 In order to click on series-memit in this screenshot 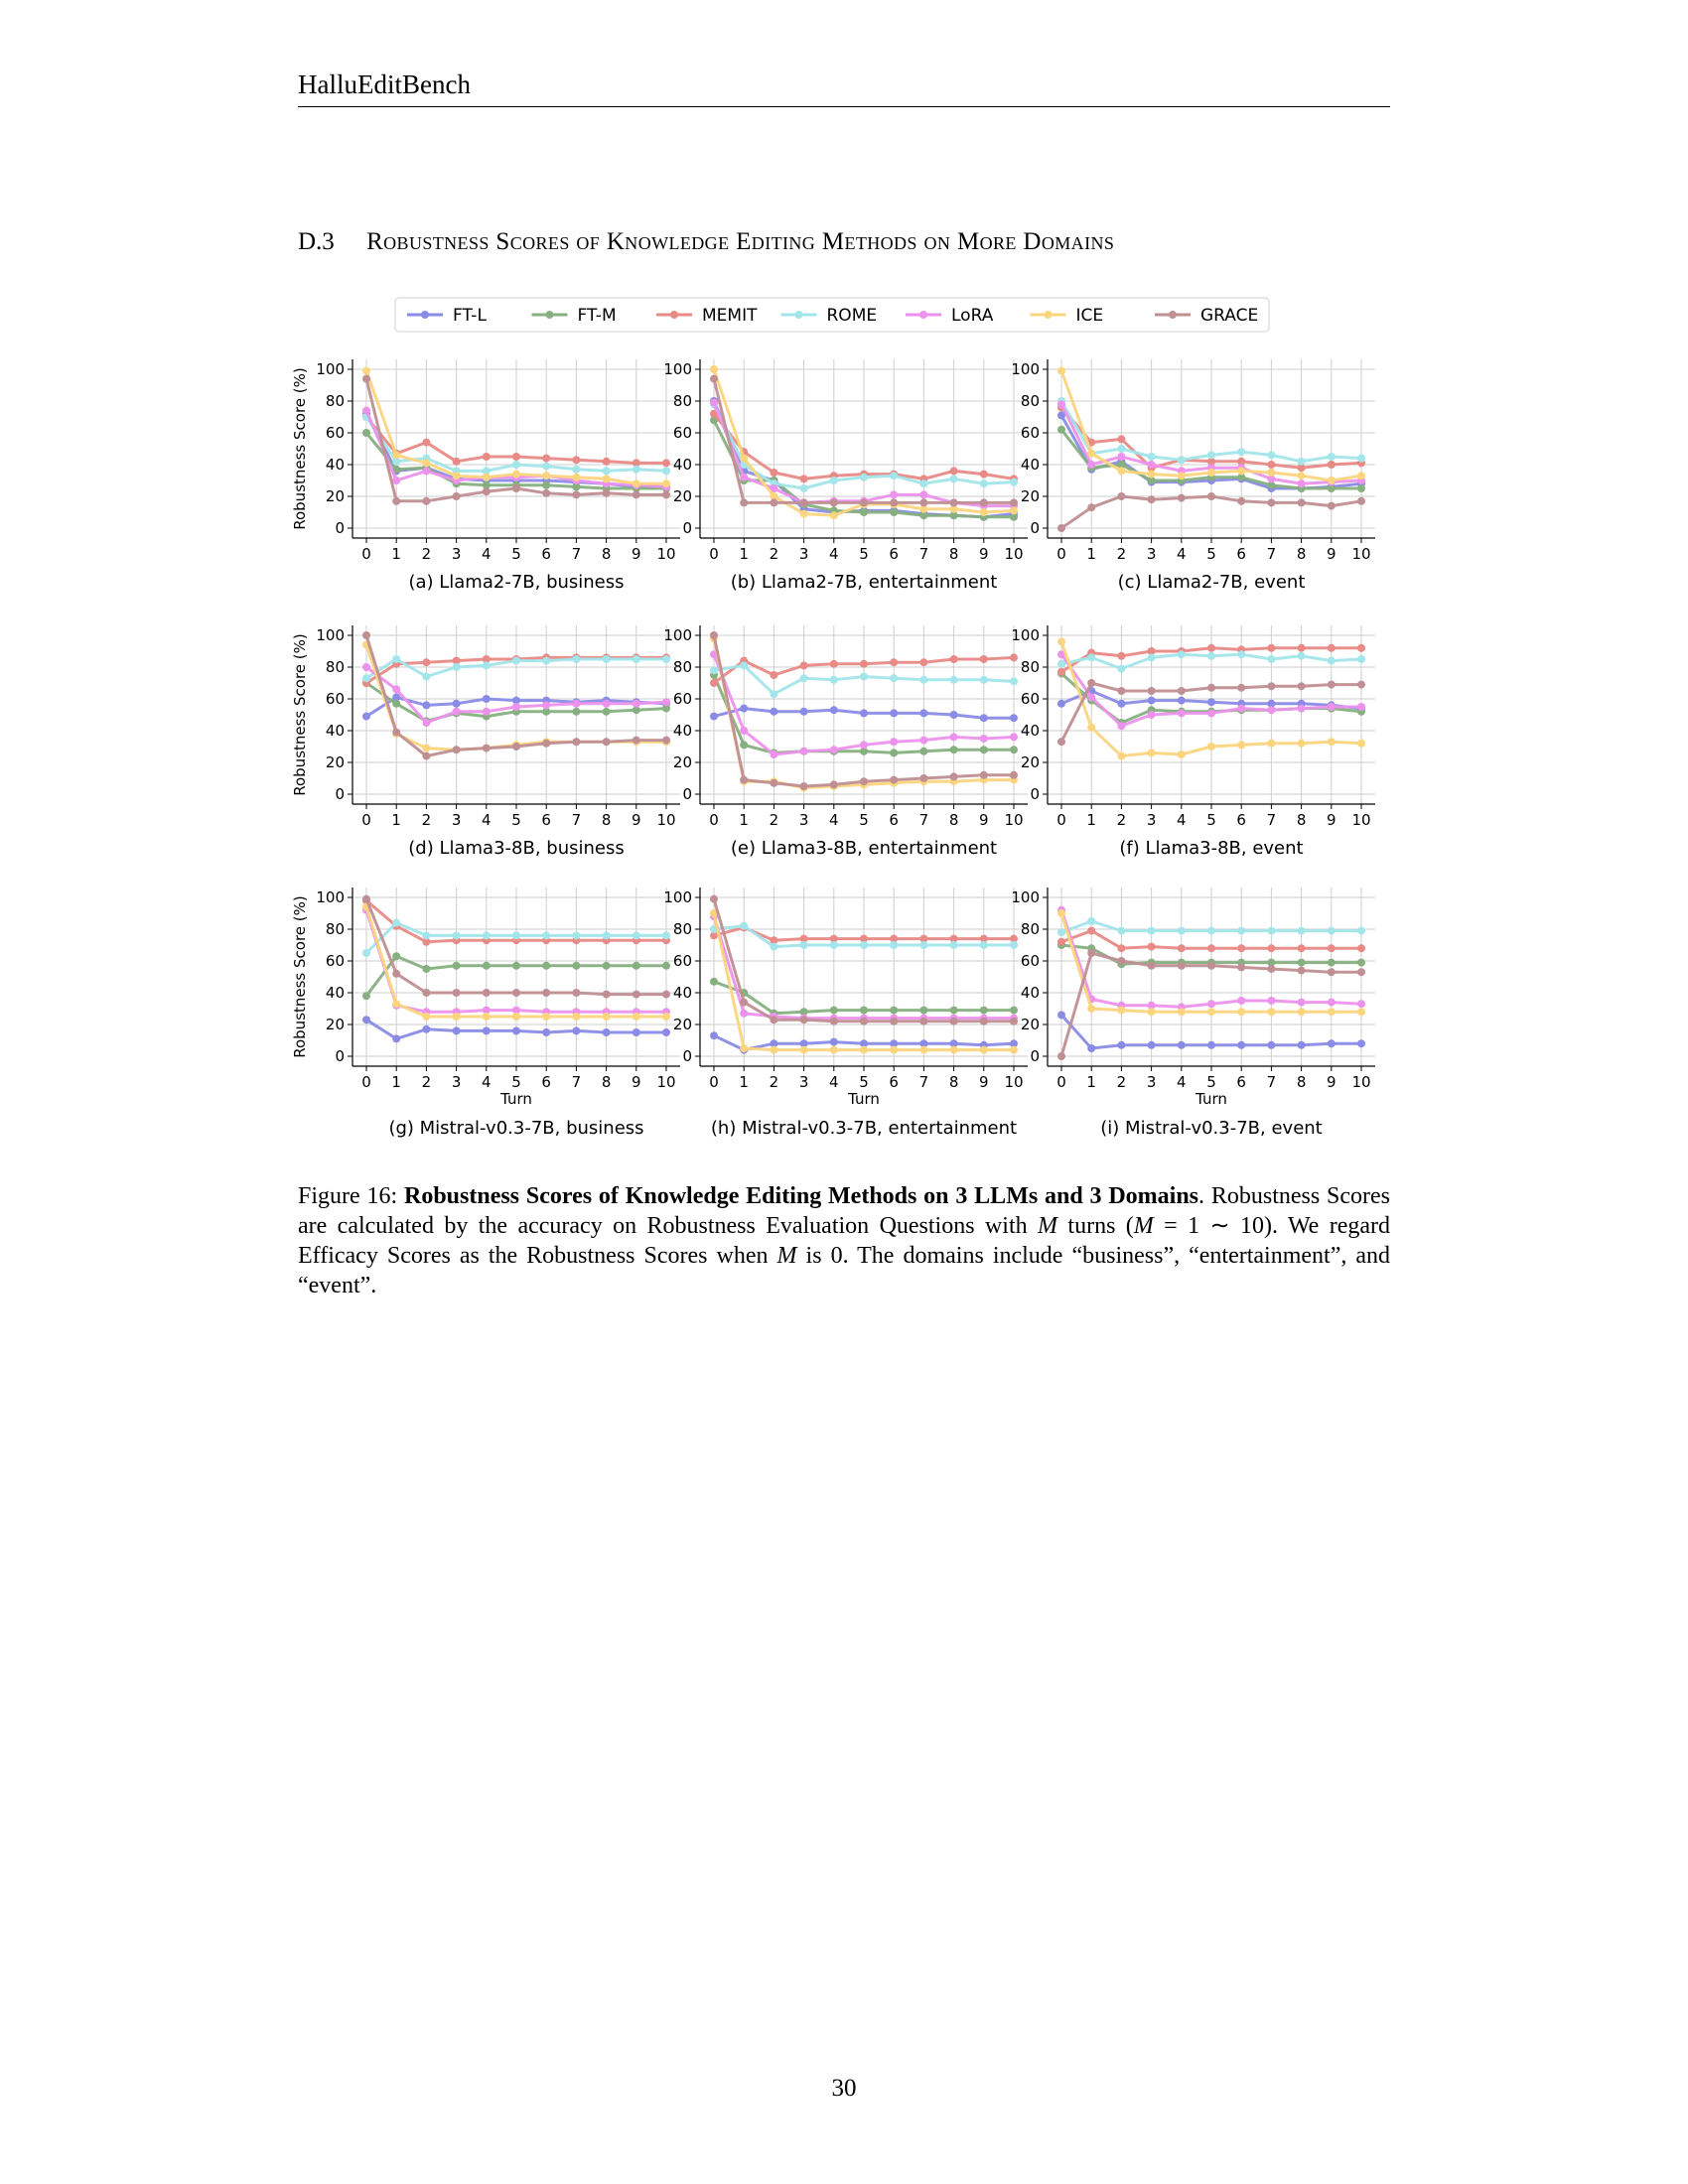, I will do `click(1211, 939)`.